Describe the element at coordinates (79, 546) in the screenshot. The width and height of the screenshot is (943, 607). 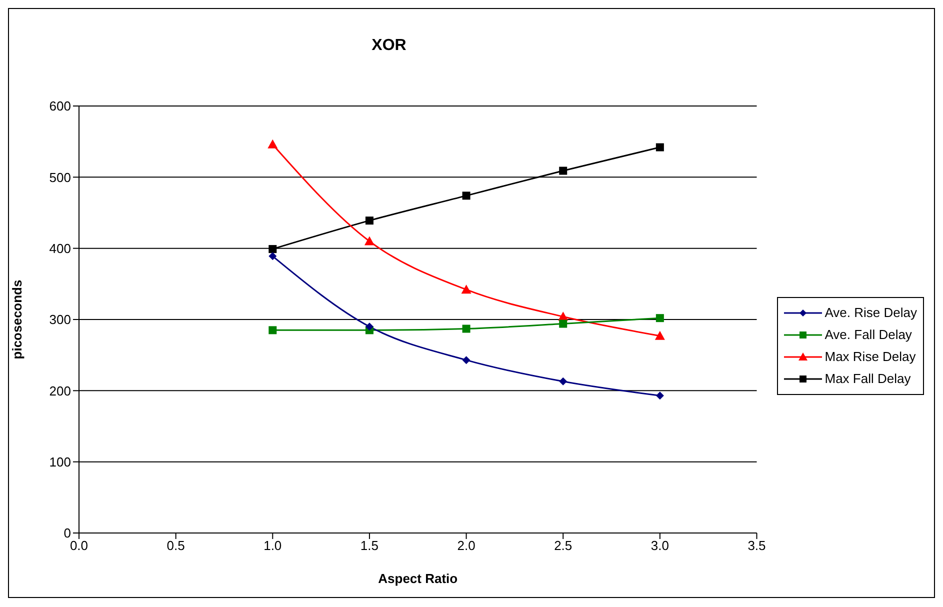
I see `x-tick-label: 0.0` at that location.